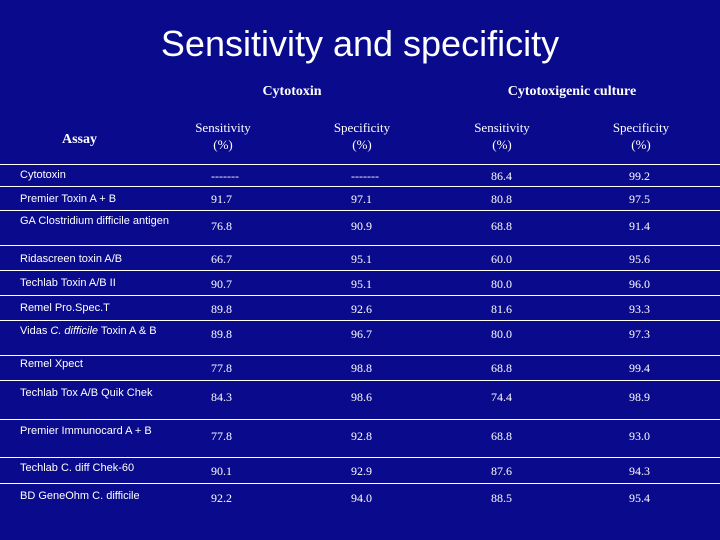  I want to click on cell-value: 97.1, so click(361, 199).